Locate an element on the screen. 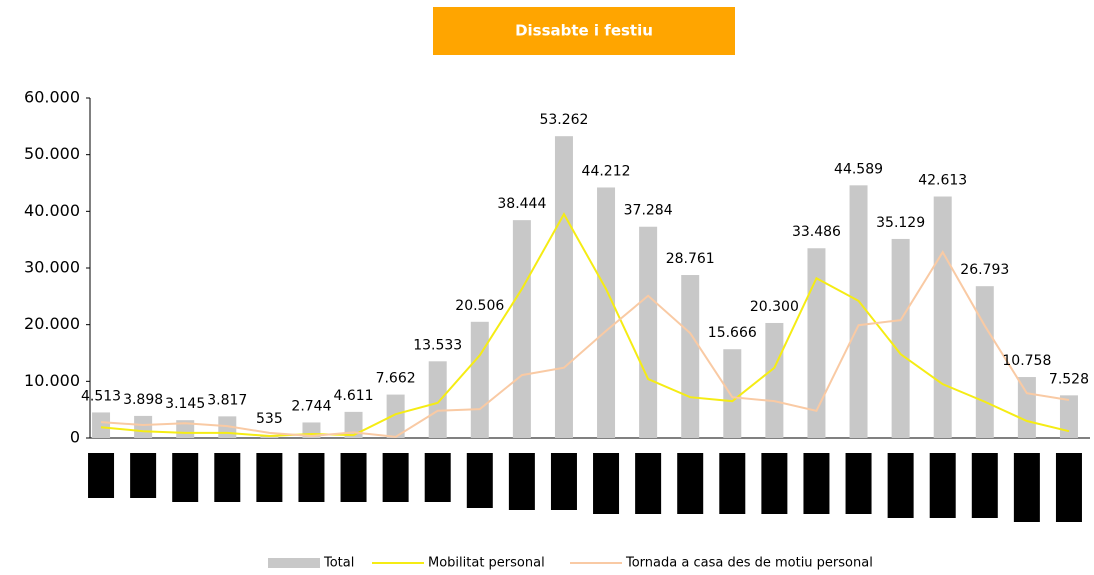  data-label: 13.533 is located at coordinates (437, 345).